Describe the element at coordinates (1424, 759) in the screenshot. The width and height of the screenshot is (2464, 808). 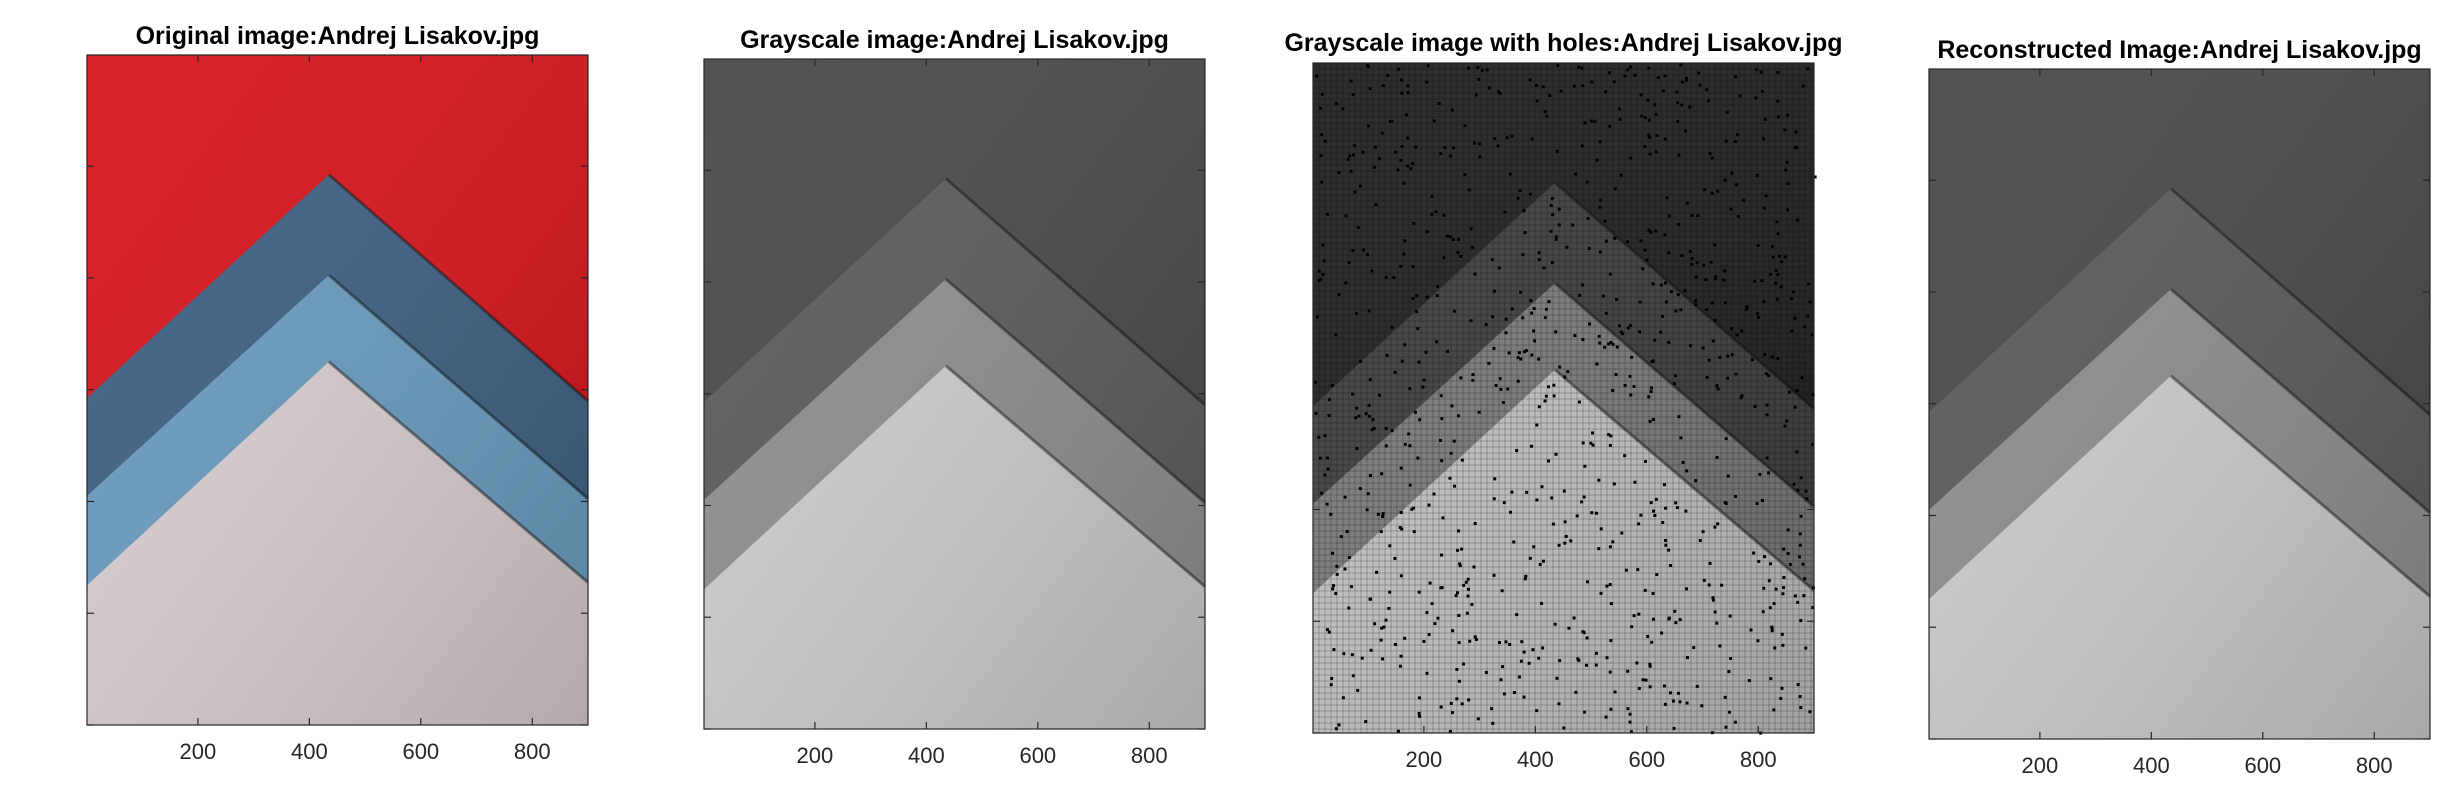
I see `x-tick-label: 200` at that location.